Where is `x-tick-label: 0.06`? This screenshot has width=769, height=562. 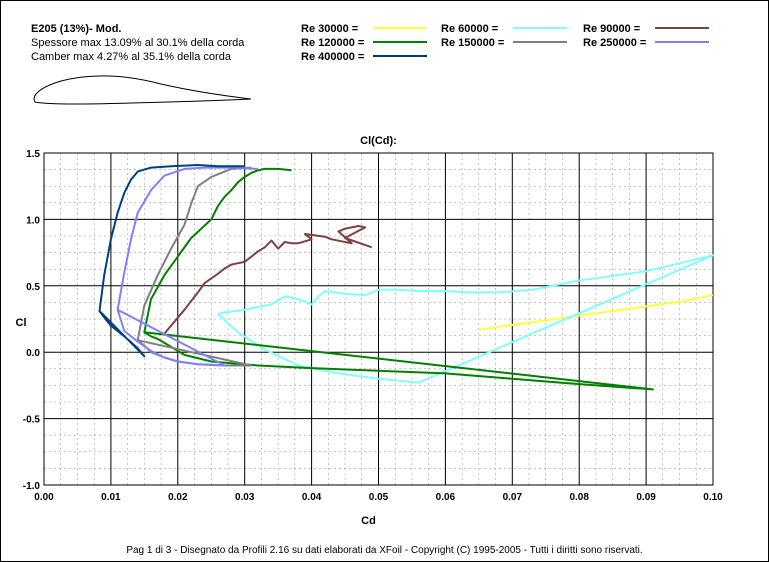
x-tick-label: 0.06 is located at coordinates (446, 497).